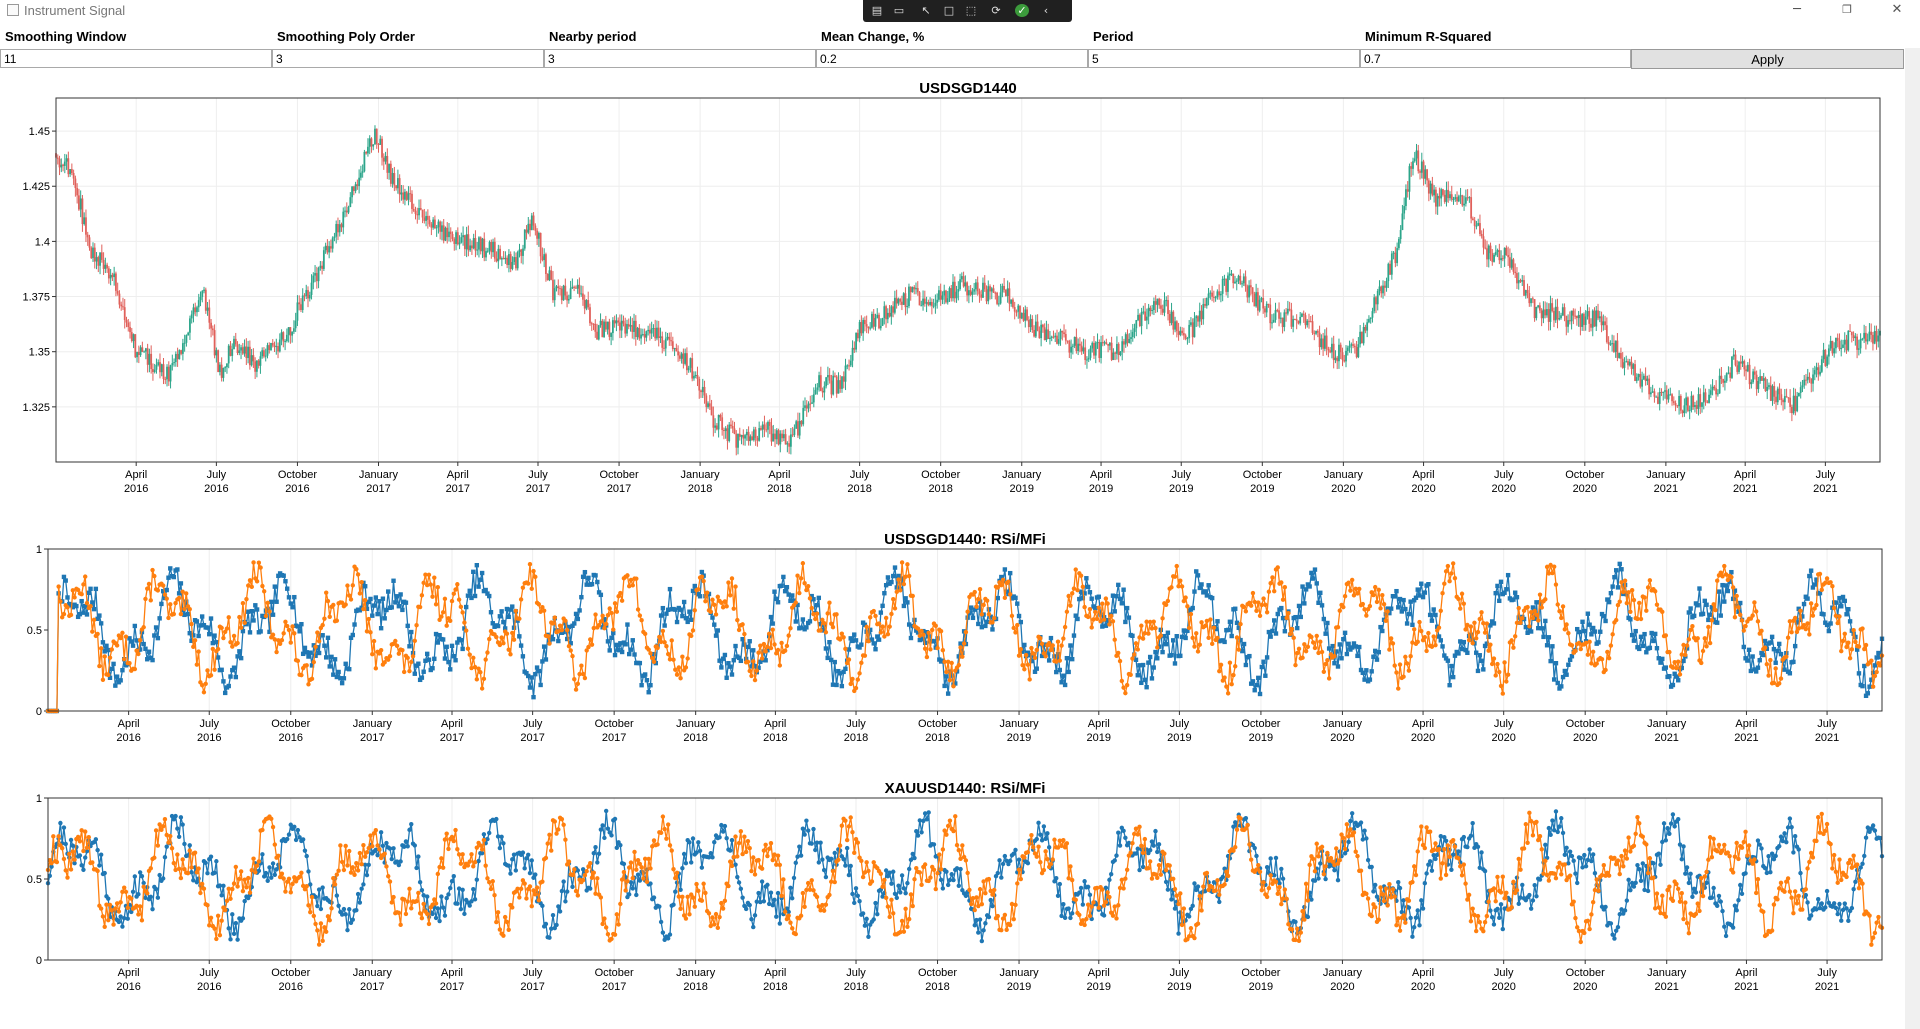  Describe the element at coordinates (899, 10) in the screenshot. I see `video-icon: ▭` at that location.